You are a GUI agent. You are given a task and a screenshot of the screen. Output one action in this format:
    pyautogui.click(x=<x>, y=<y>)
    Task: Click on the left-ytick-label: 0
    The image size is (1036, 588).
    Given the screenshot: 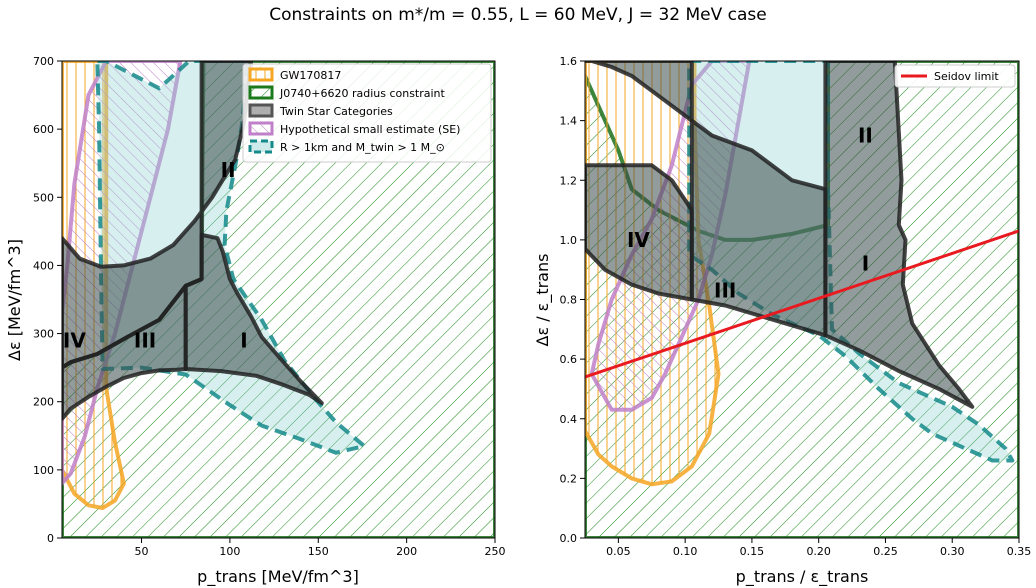 What is the action you would take?
    pyautogui.click(x=50, y=538)
    